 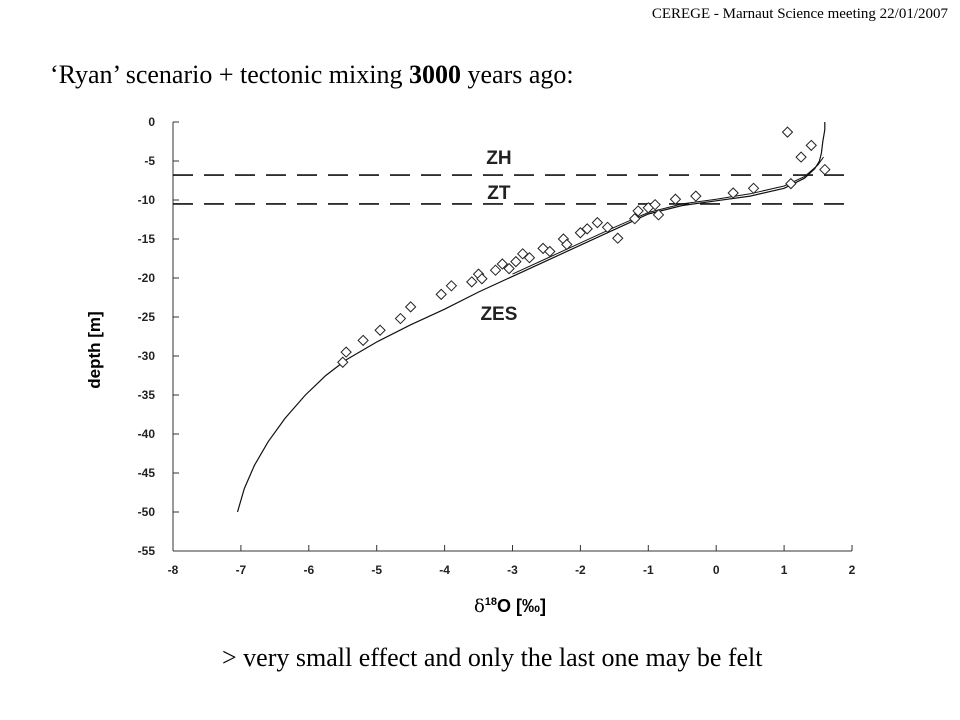 What do you see at coordinates (241, 570) in the screenshot?
I see `x-tick-label: -7` at bounding box center [241, 570].